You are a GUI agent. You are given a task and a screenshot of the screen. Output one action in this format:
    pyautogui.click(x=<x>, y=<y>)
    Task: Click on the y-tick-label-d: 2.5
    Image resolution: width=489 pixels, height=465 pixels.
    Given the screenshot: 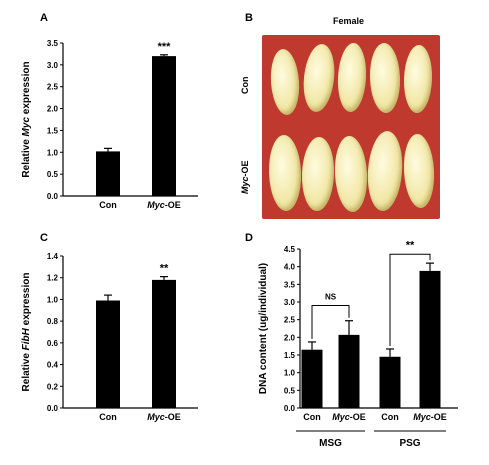 What is the action you would take?
    pyautogui.click(x=290, y=320)
    